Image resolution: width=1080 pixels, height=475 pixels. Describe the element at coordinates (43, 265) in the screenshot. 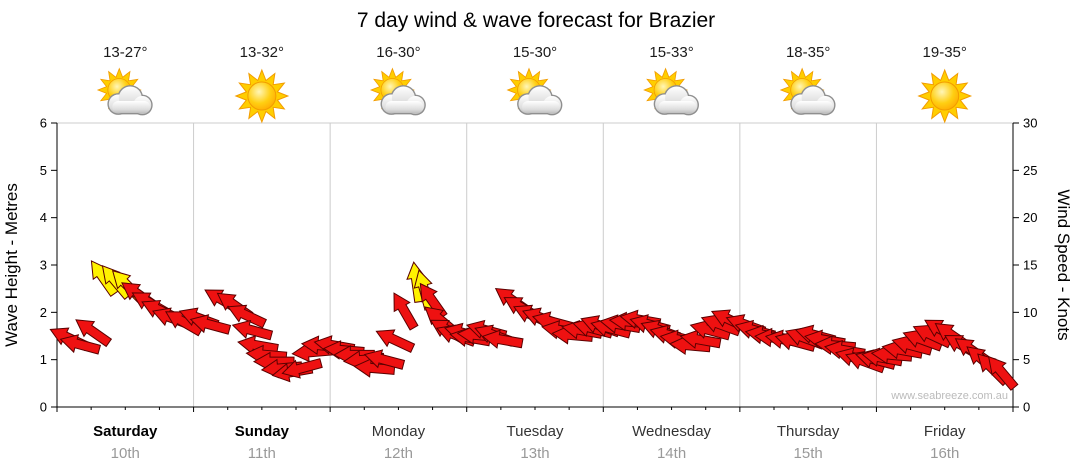

I see `left-axis-tick-label: 3` at that location.